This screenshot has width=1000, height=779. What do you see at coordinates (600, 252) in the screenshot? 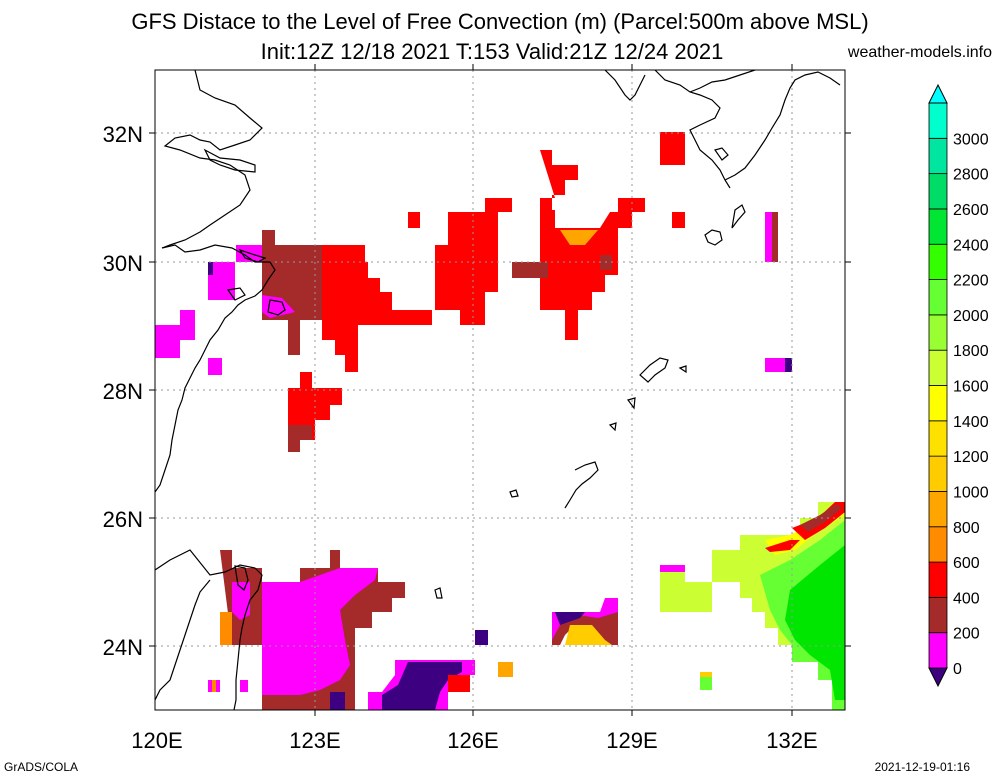
I see `field-region-north-central` at bounding box center [600, 252].